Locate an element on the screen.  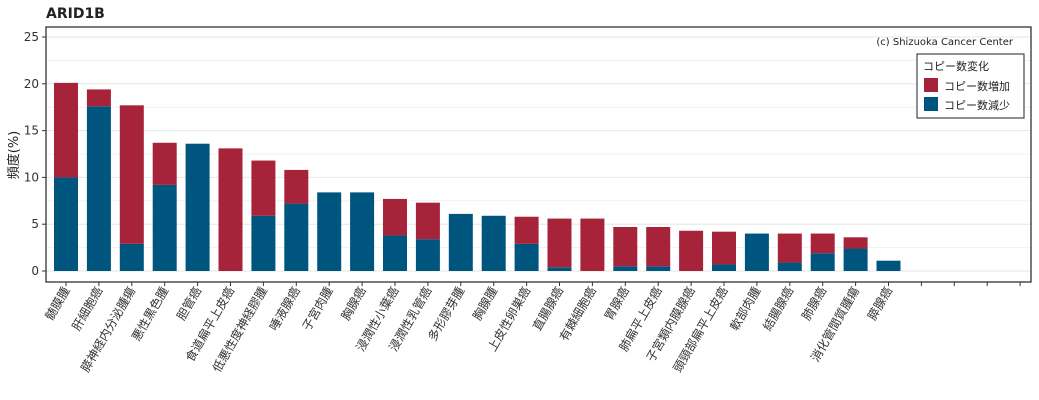
chart-title: ARID1B is located at coordinates (75, 14).